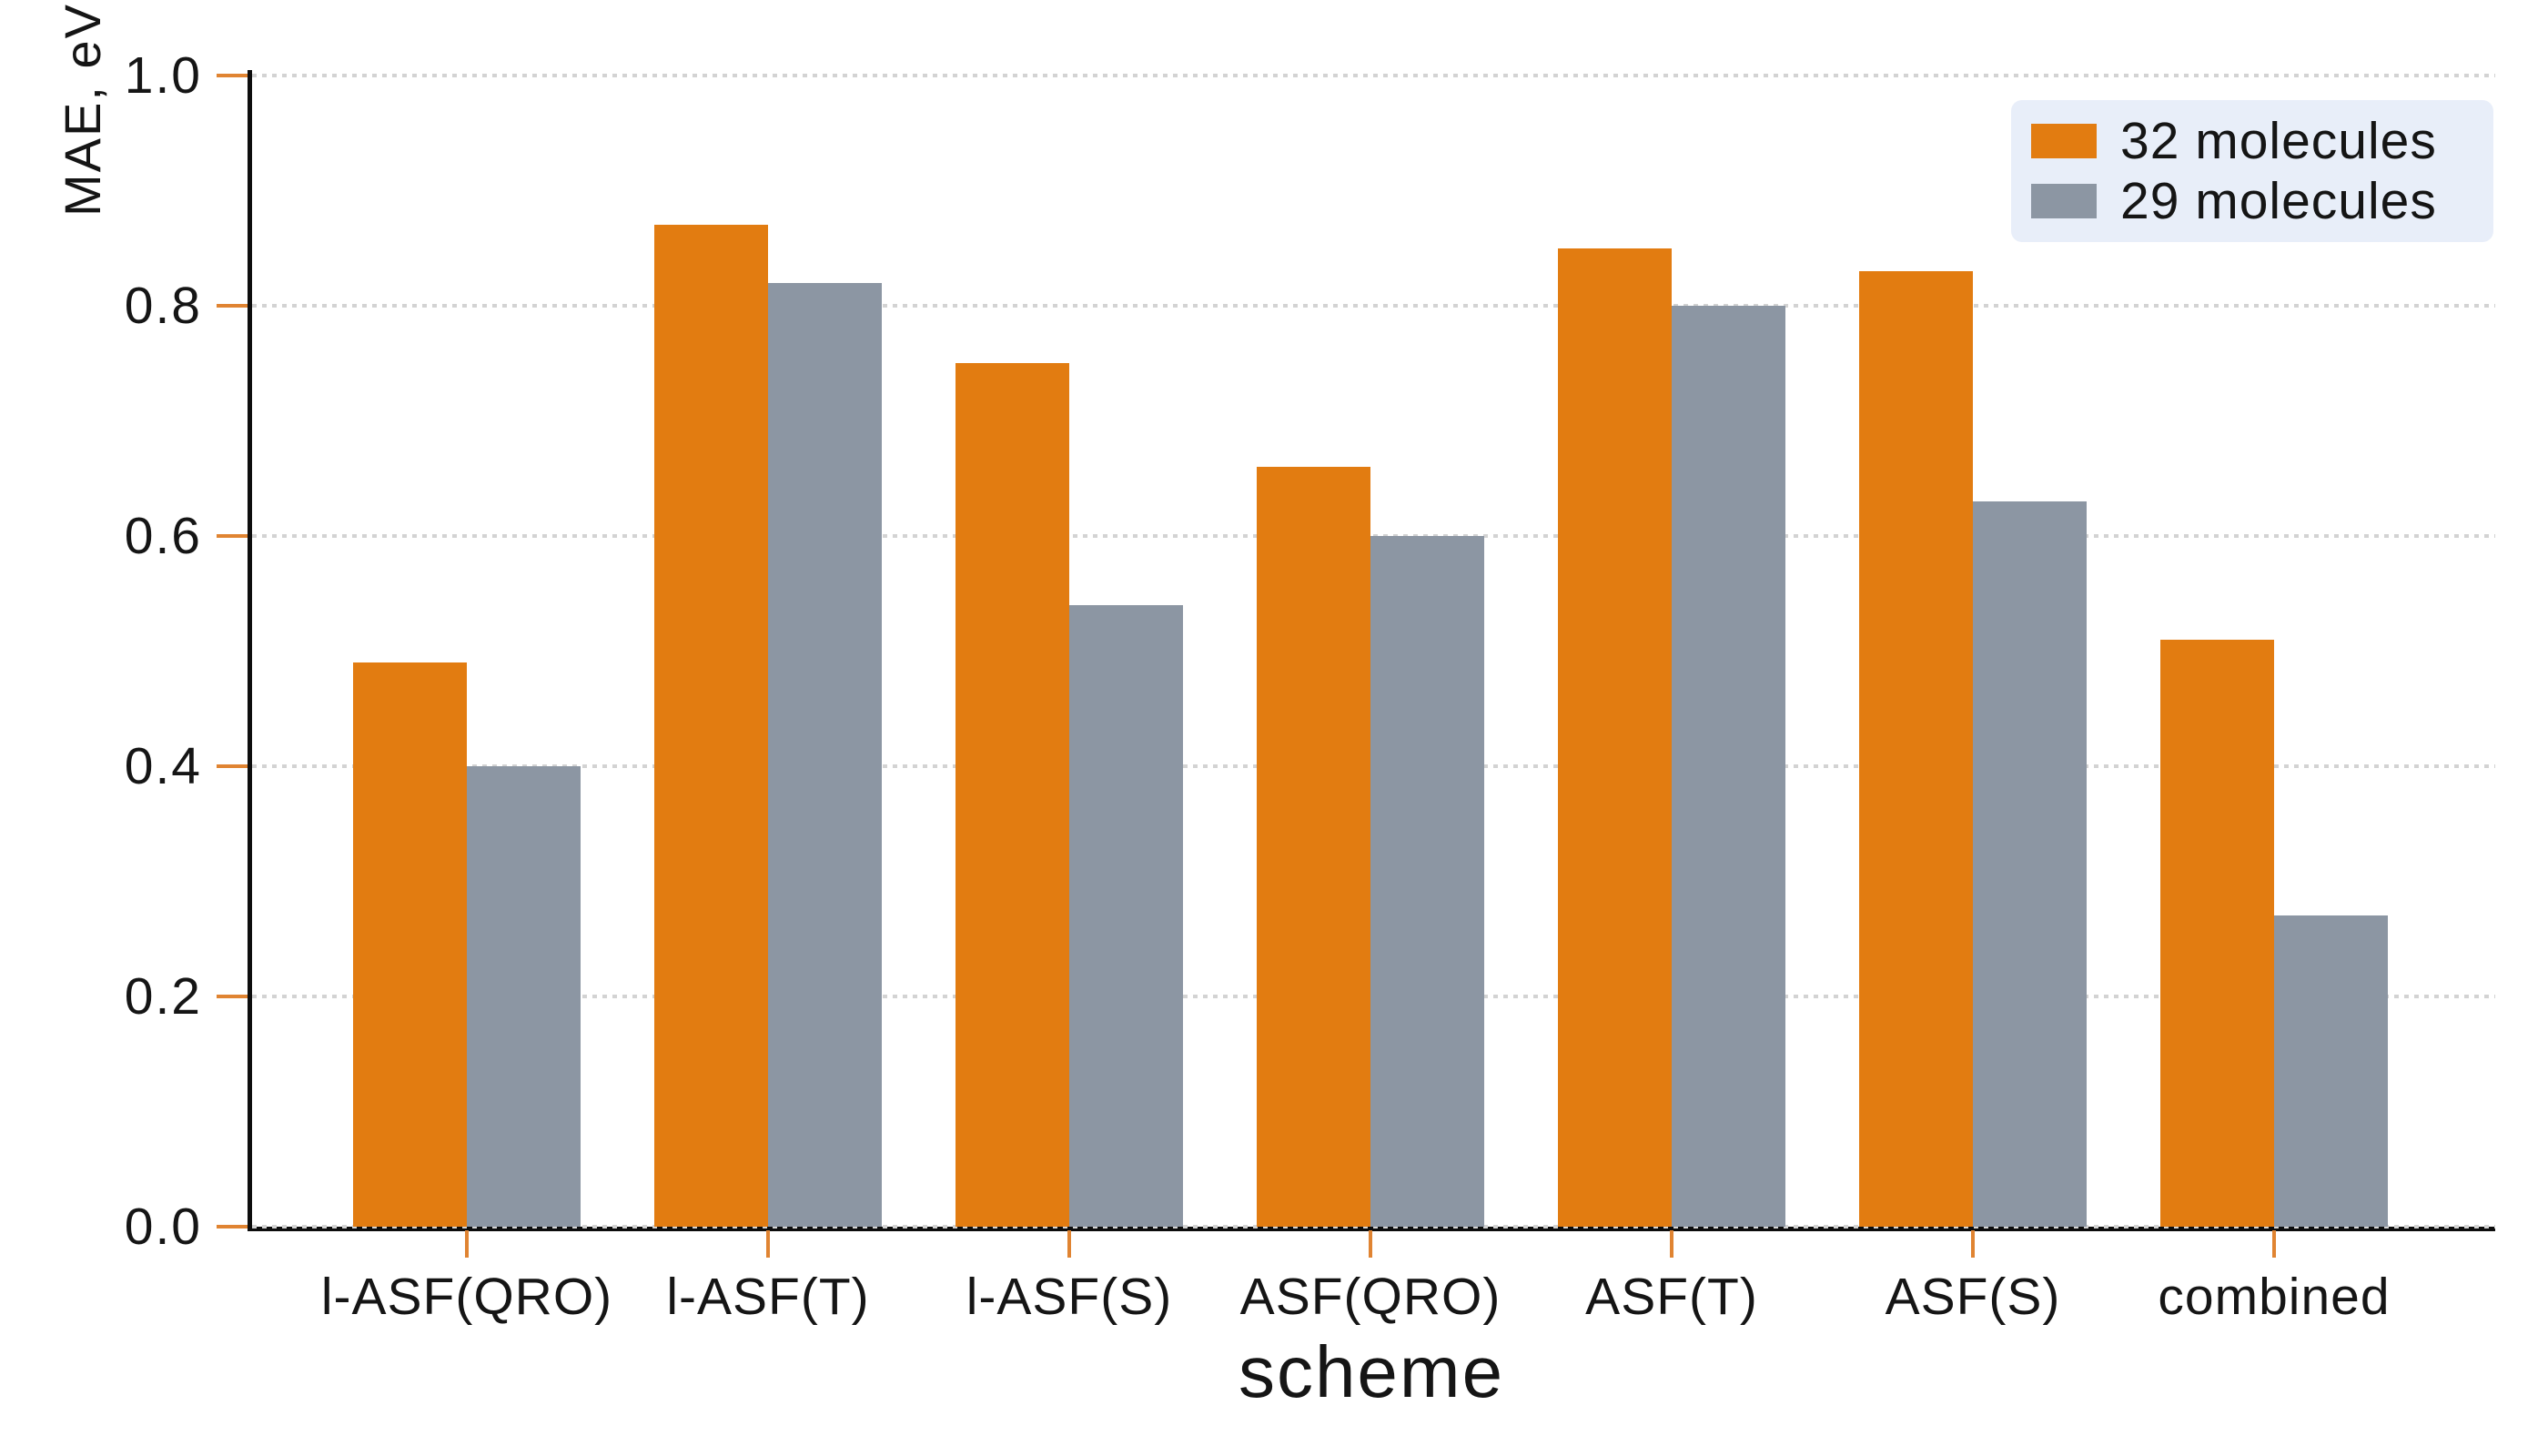 The height and width of the screenshot is (1456, 2548). Describe the element at coordinates (1372, 1229) in the screenshot. I see `x-axis-spine` at that location.